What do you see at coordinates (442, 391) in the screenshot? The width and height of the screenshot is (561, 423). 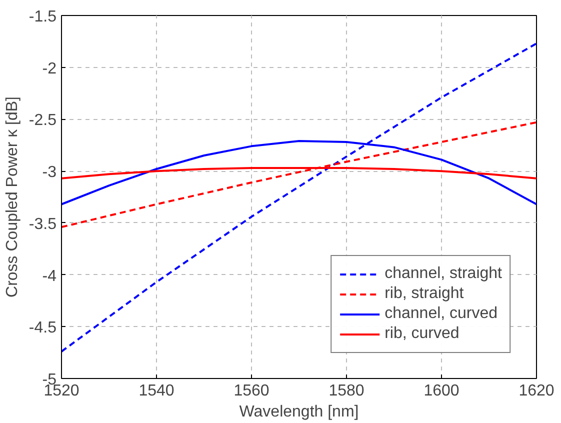 I see `x-tick-label: 1600` at bounding box center [442, 391].